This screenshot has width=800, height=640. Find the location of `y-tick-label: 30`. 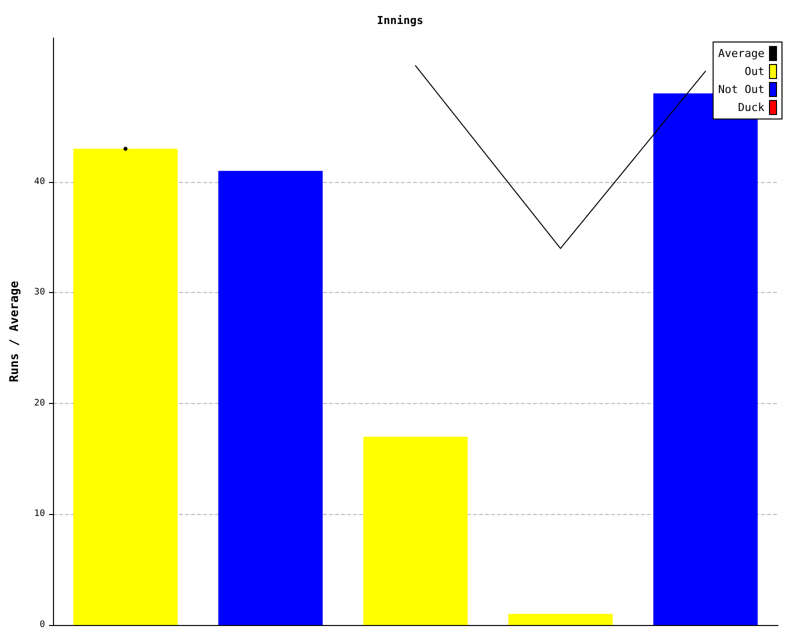

y-tick-label: 30 is located at coordinates (39, 293).